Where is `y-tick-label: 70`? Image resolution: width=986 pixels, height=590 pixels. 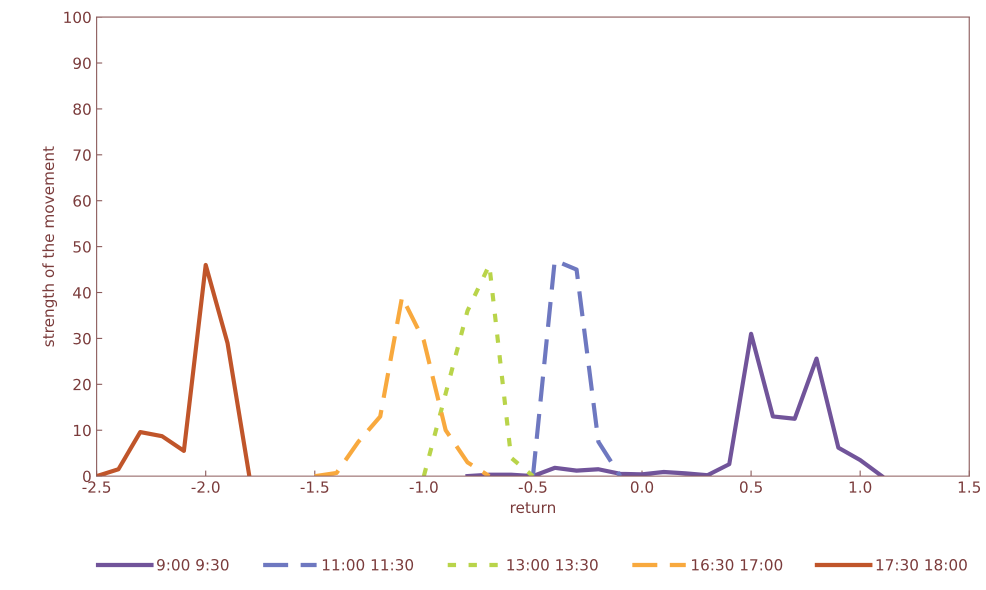 y-tick-label: 70 is located at coordinates (82, 155).